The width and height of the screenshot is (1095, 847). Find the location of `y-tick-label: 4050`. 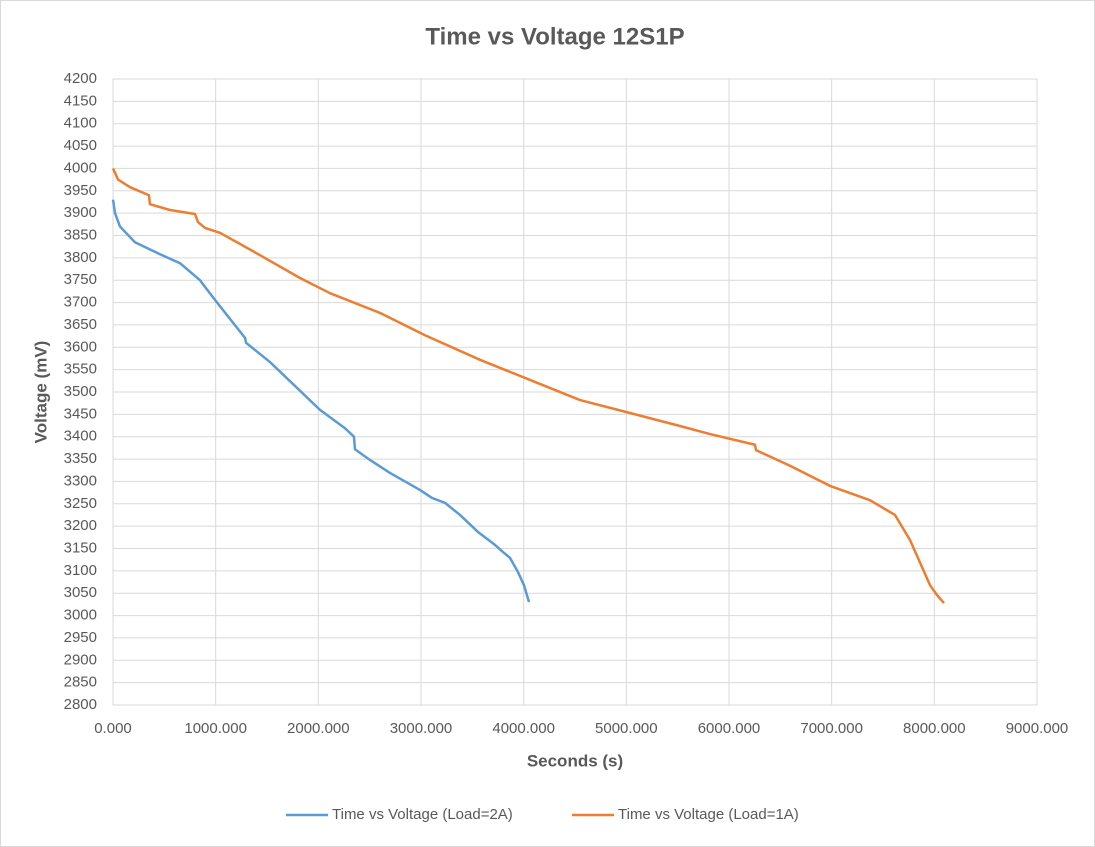

y-tick-label: 4050 is located at coordinates (80, 145).